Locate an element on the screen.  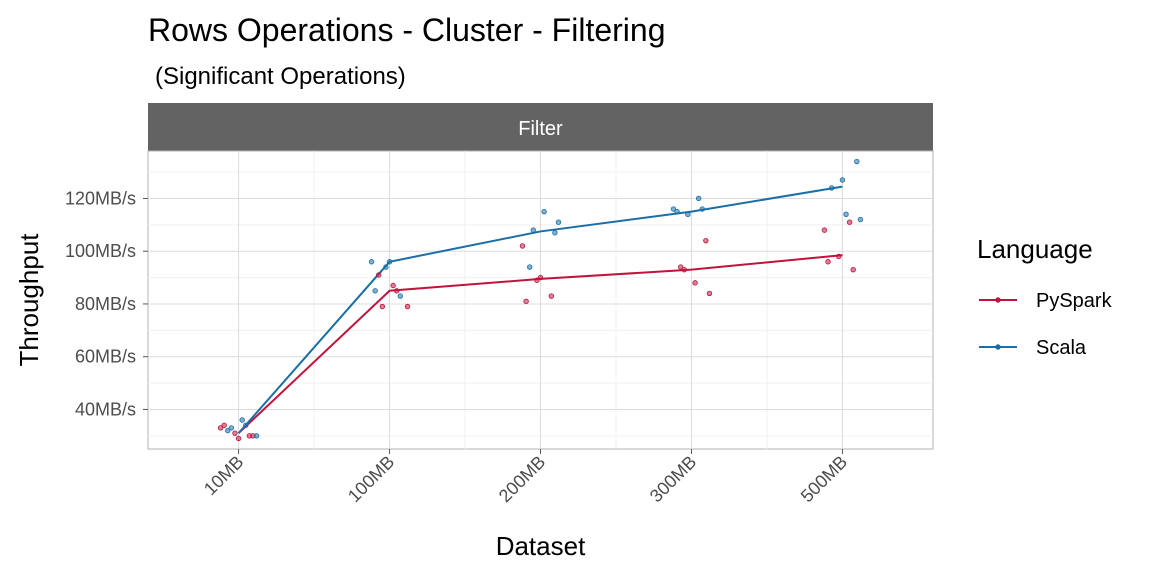
x-tick-label: 500MB is located at coordinates (824, 479).